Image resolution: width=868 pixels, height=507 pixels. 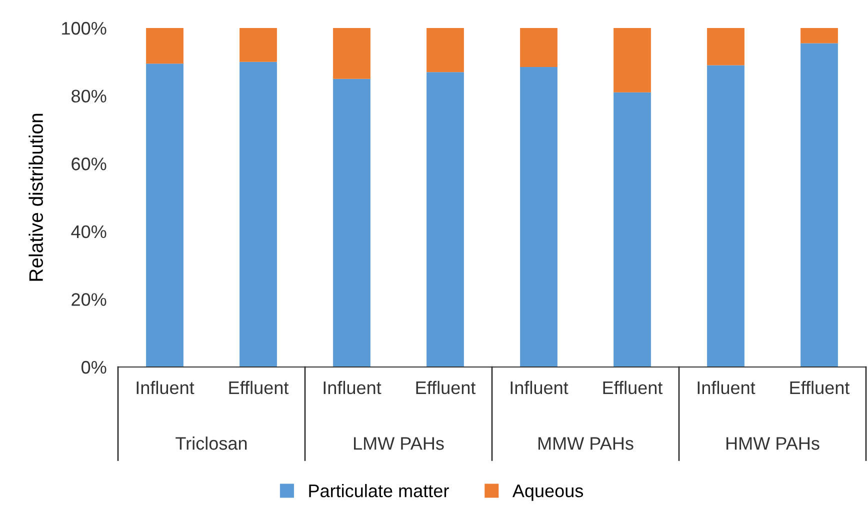 What do you see at coordinates (89, 299) in the screenshot?
I see `y-tick-label: 20%` at bounding box center [89, 299].